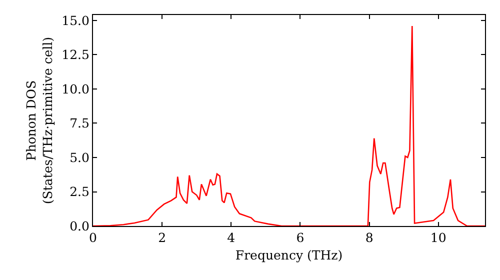  Describe the element at coordinates (39, 120) in the screenshot. I see `y-axis-title: Phonon DOS (States/THz·primitive cell)` at that location.